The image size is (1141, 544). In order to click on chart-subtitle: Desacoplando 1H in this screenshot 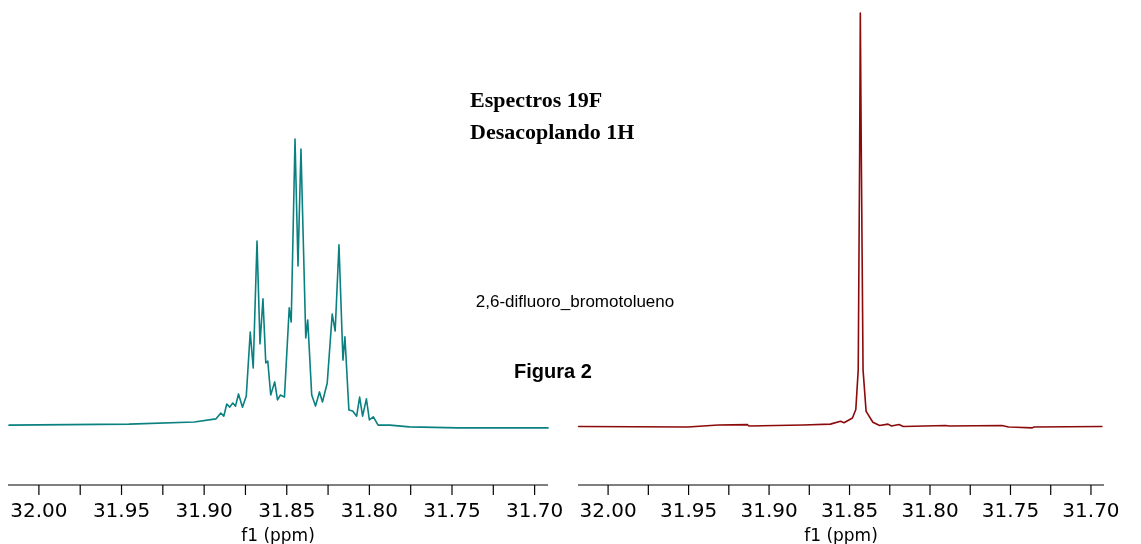, I will do `click(552, 131)`.